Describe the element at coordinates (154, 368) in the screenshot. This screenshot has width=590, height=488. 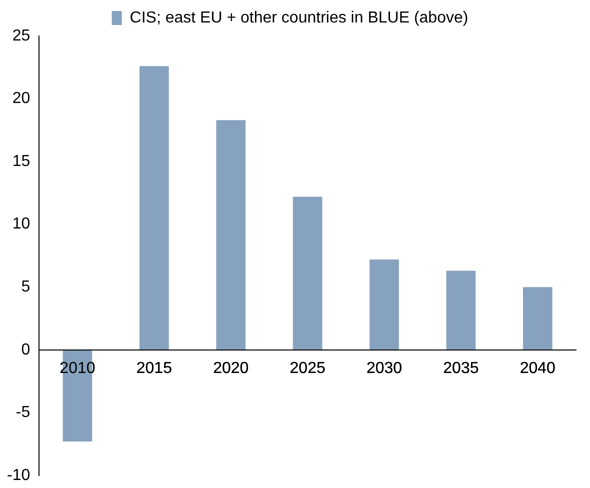
I see `x-tick-label: 2015` at that location.